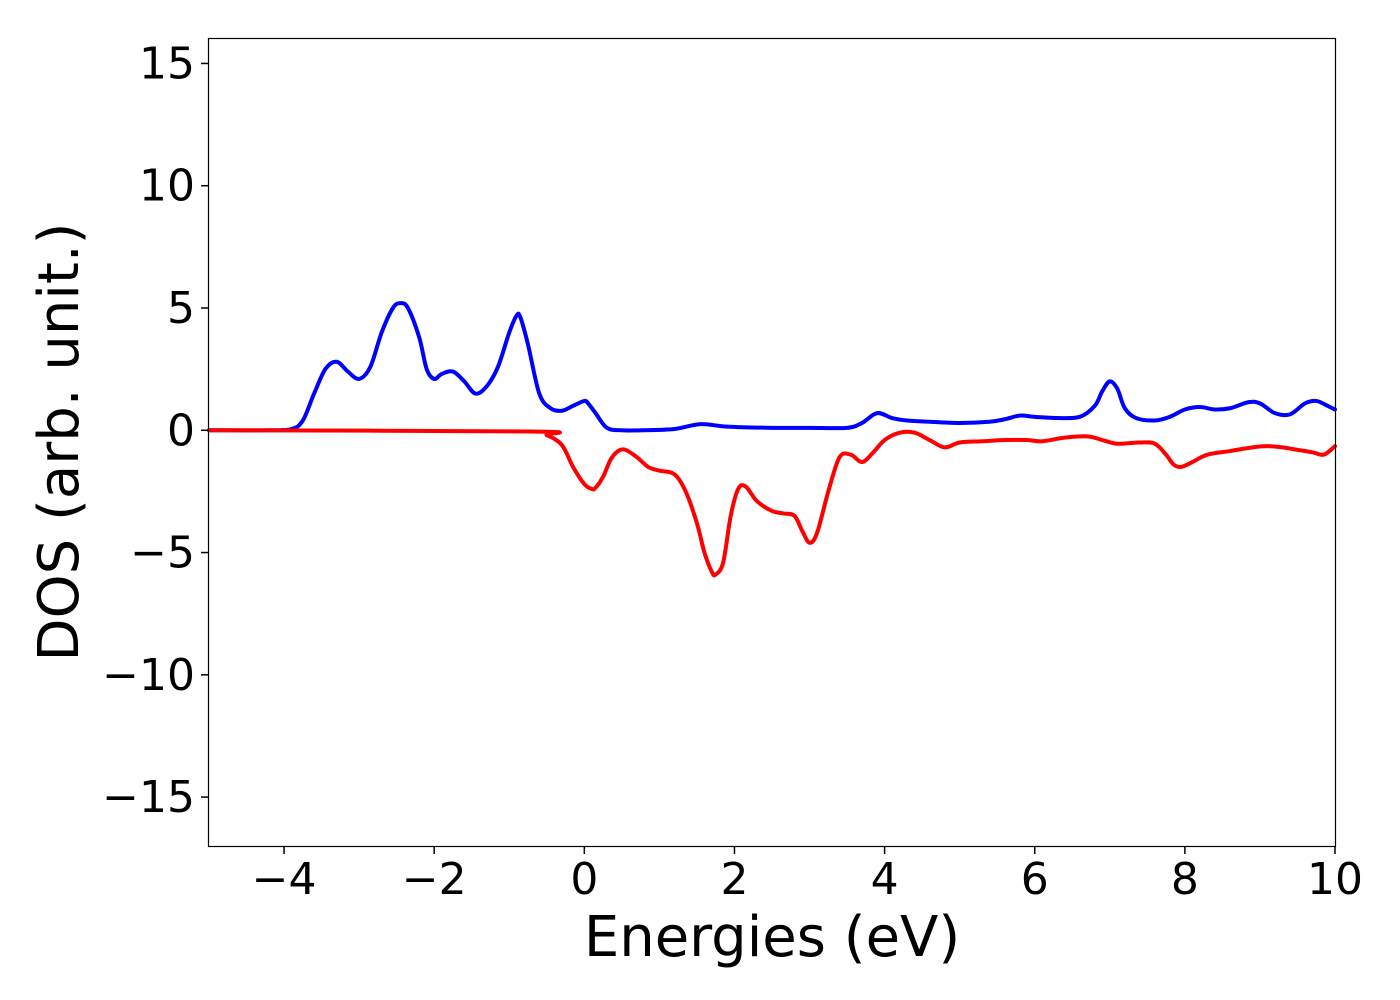 The image size is (1400, 1000). Describe the element at coordinates (181, 430) in the screenshot. I see `y-tick-label: 0` at that location.